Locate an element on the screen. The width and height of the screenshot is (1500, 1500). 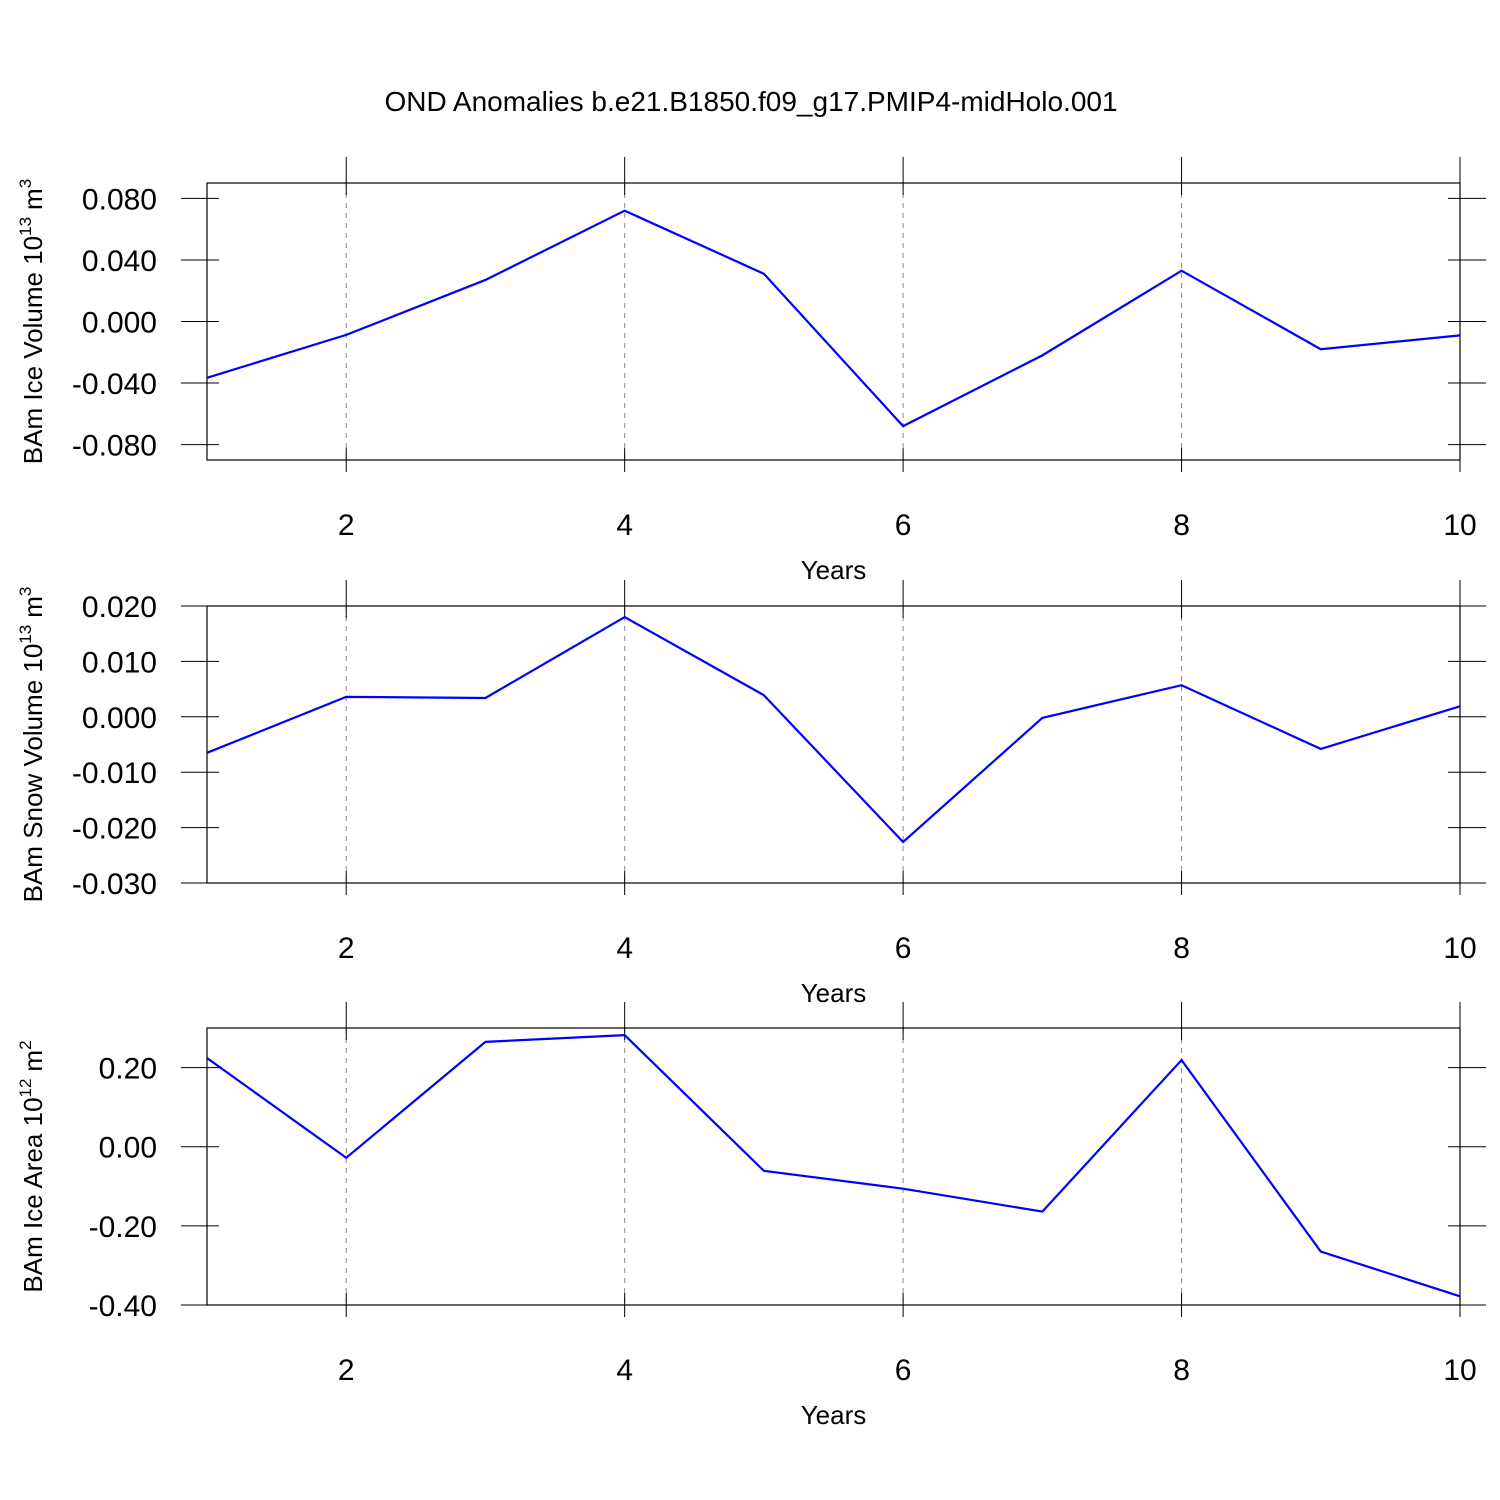
y-tick-label: -0.020 is located at coordinates (114, 829).